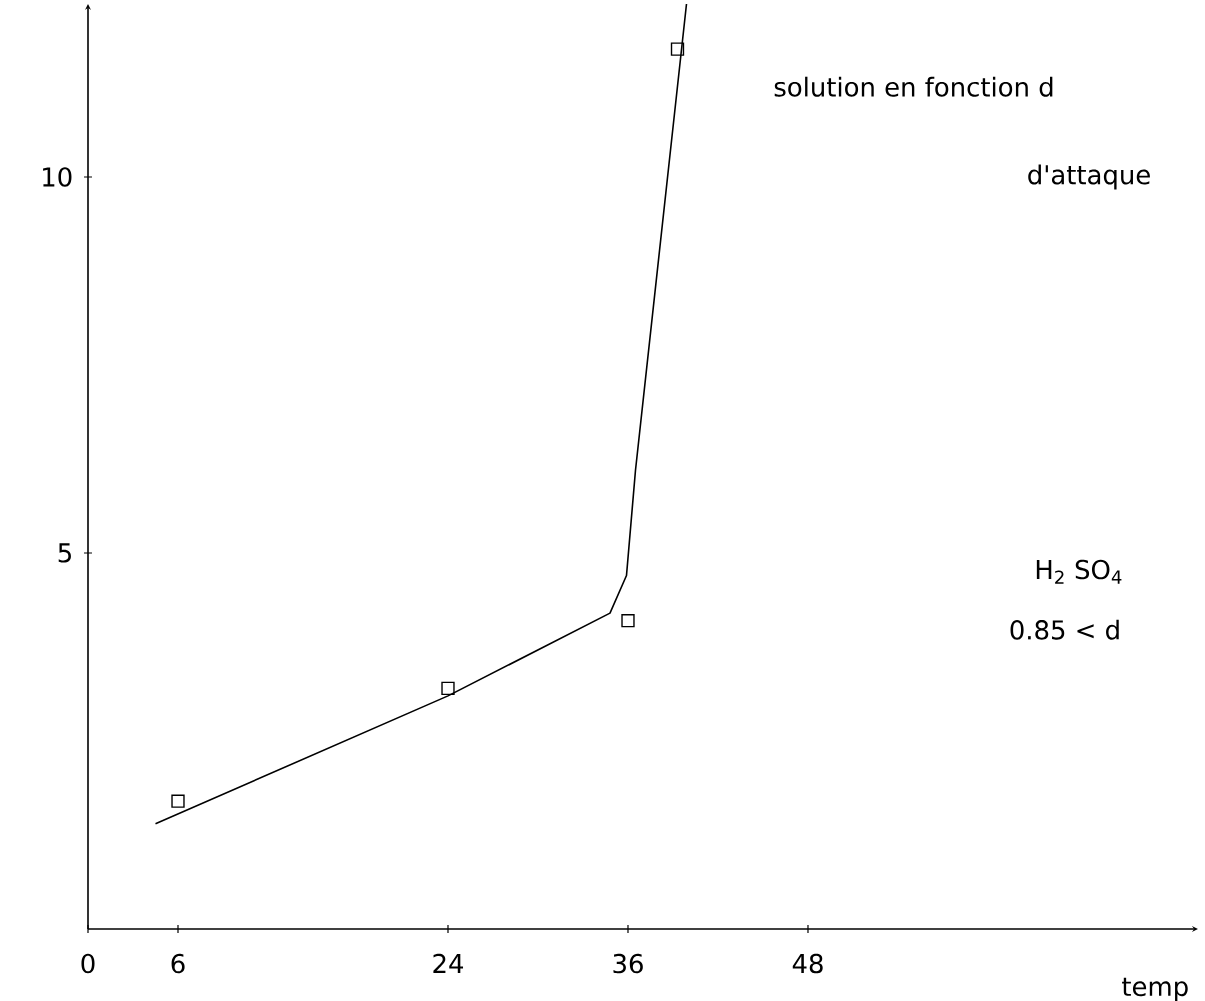 The height and width of the screenshot is (1001, 1205). What do you see at coordinates (57, 177) in the screenshot?
I see `y-tick-label: 10` at bounding box center [57, 177].